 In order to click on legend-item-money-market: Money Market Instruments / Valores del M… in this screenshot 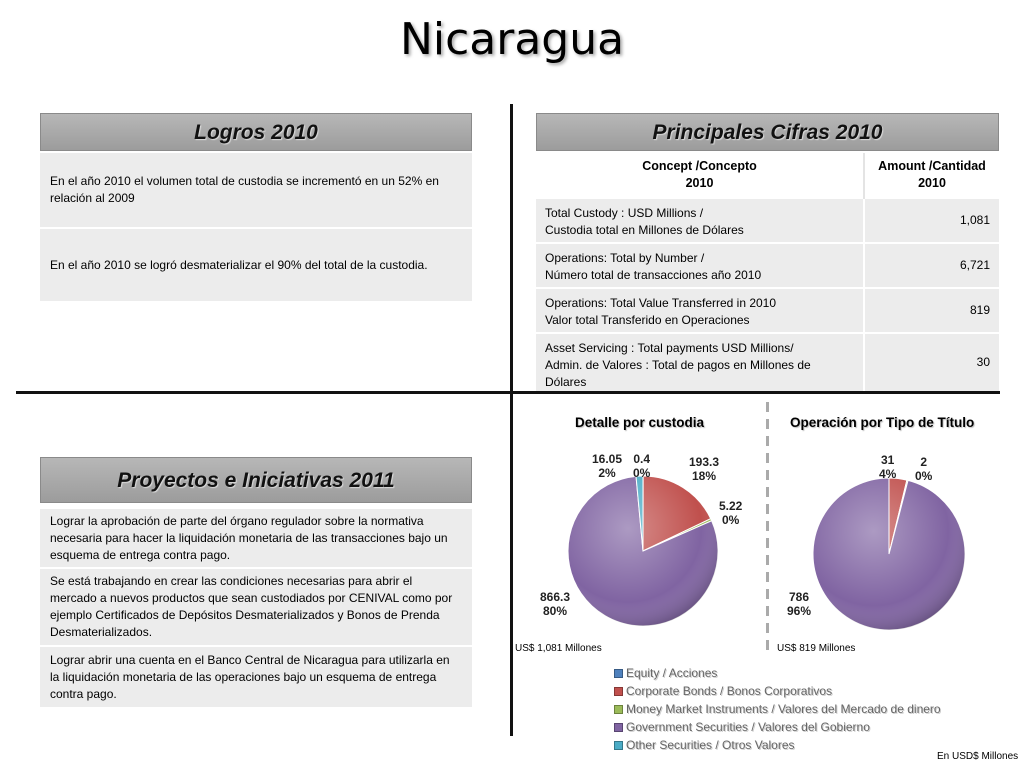, I will do `click(777, 709)`.